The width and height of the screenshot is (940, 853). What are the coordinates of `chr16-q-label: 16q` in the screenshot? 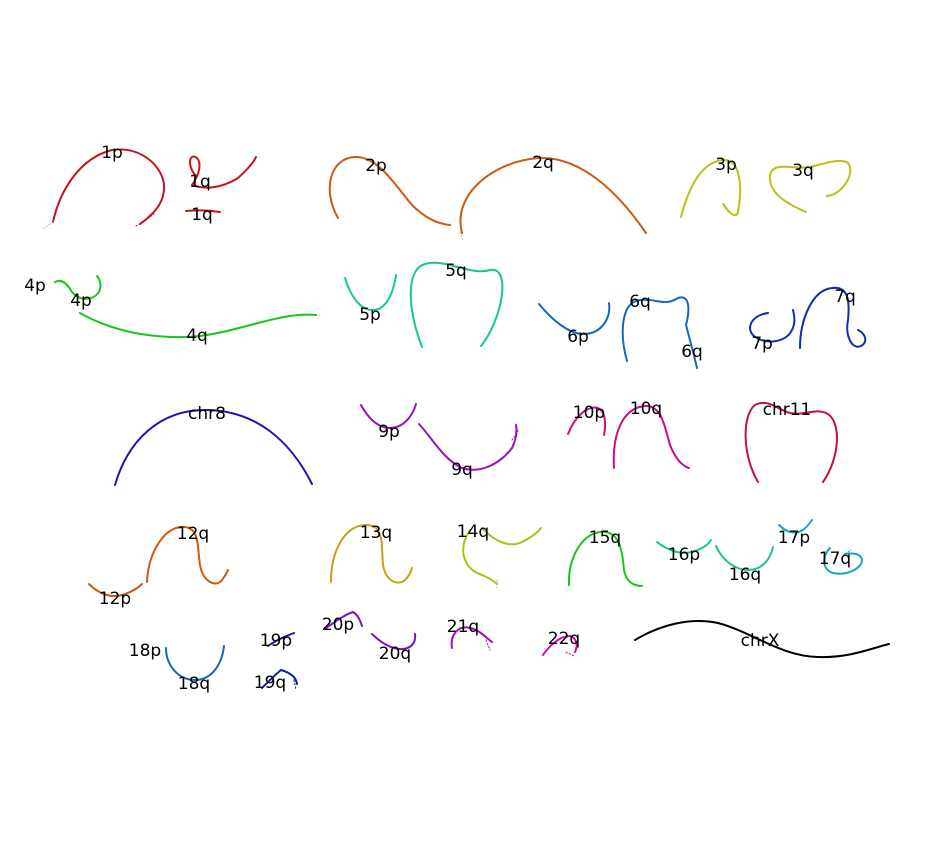 It's located at (745, 575).